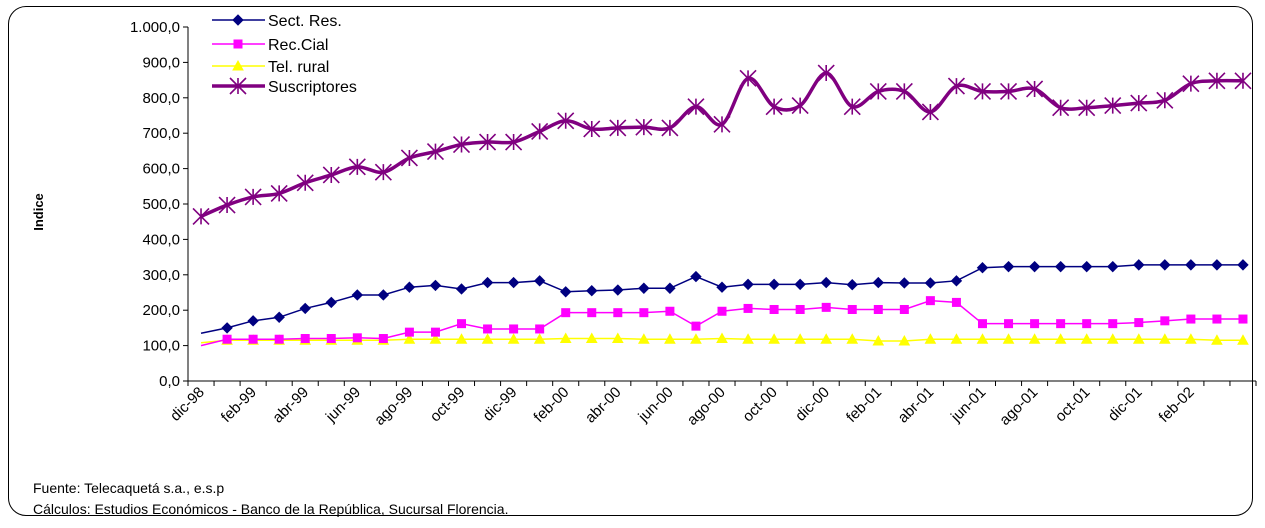 The image size is (1265, 528). Describe the element at coordinates (1018, 406) in the screenshot. I see `x-tick-label: ago-01` at that location.